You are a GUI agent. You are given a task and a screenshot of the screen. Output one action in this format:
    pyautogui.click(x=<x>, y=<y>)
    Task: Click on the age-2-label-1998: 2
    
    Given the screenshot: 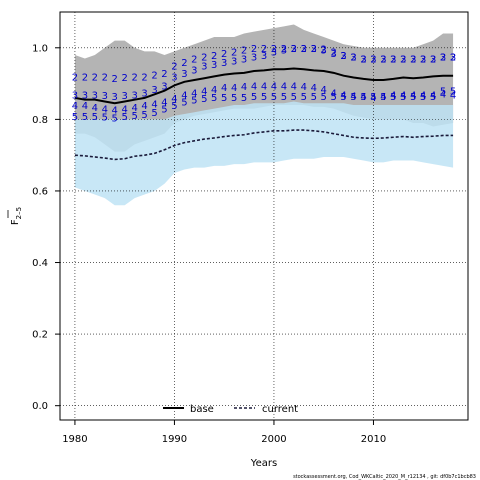 What is the action you would take?
    pyautogui.click(x=254, y=49)
    